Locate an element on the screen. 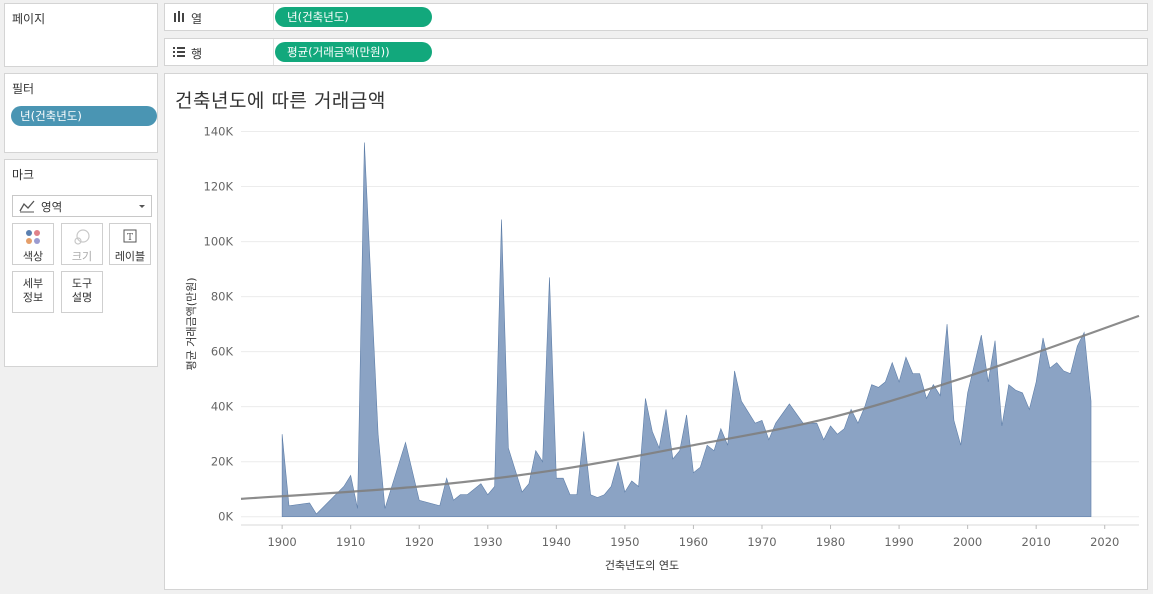 The height and width of the screenshot is (594, 1153). y-tick-label: 60K is located at coordinates (222, 352).